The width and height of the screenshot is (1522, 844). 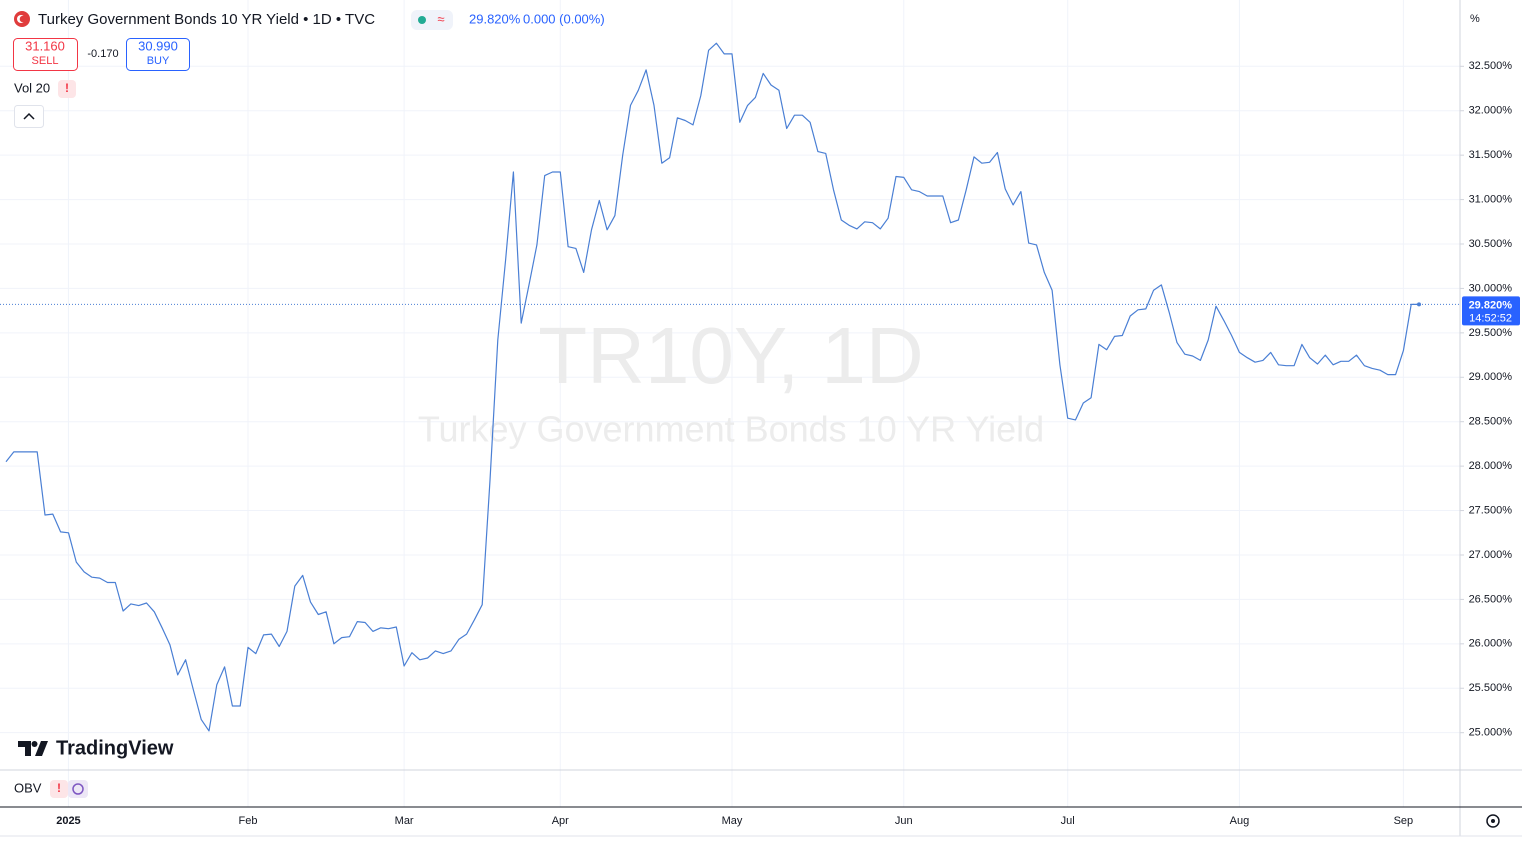 What do you see at coordinates (1491, 422) in the screenshot?
I see `y-tick-label: 28.500%` at bounding box center [1491, 422].